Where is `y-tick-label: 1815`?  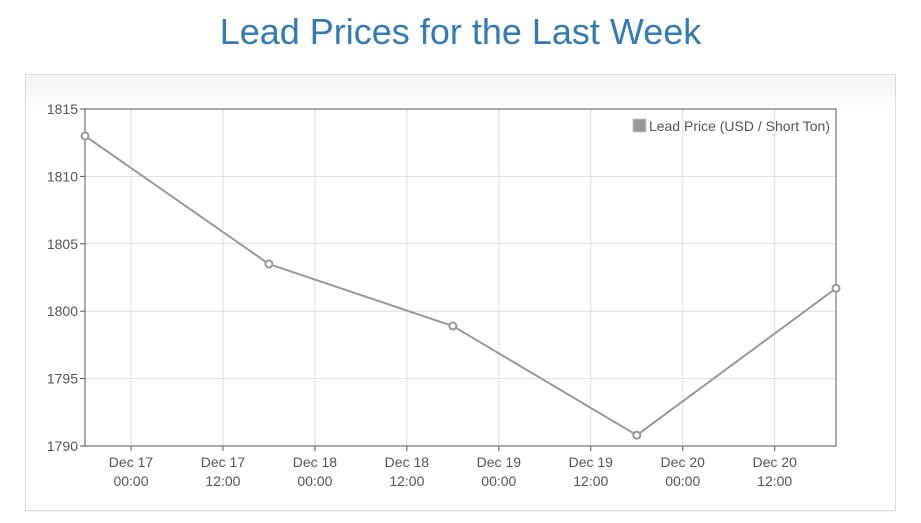
y-tick-label: 1815 is located at coordinates (62, 109).